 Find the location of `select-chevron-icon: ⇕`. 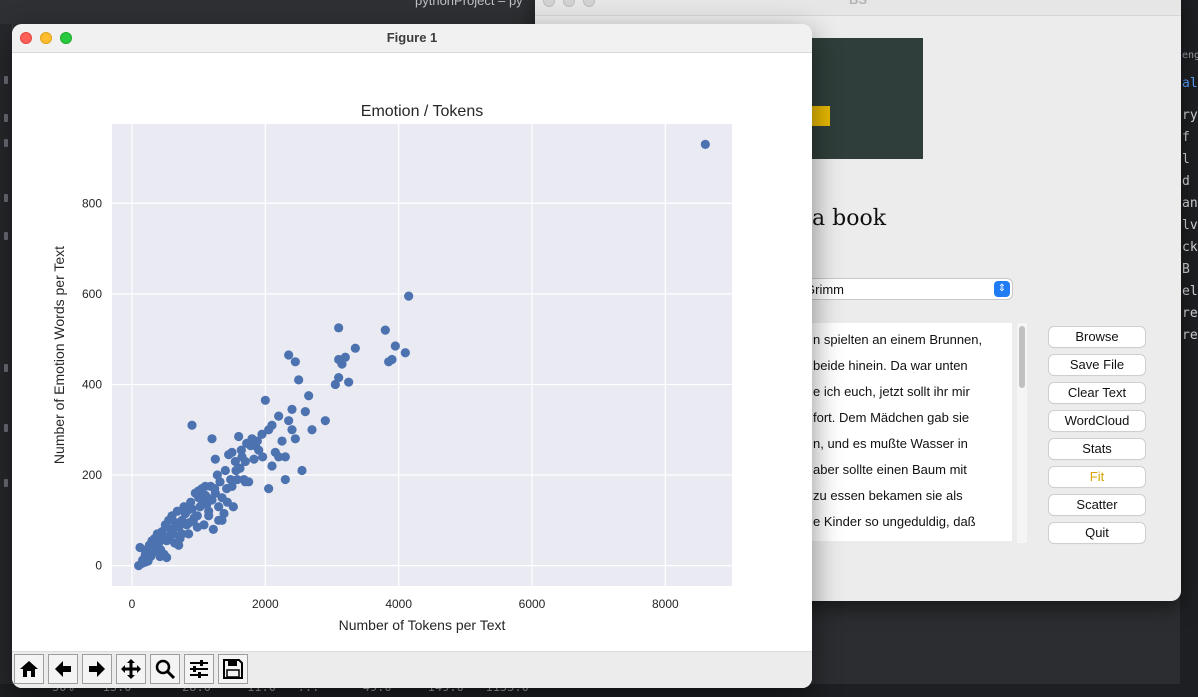

select-chevron-icon: ⇕ is located at coordinates (1002, 289).